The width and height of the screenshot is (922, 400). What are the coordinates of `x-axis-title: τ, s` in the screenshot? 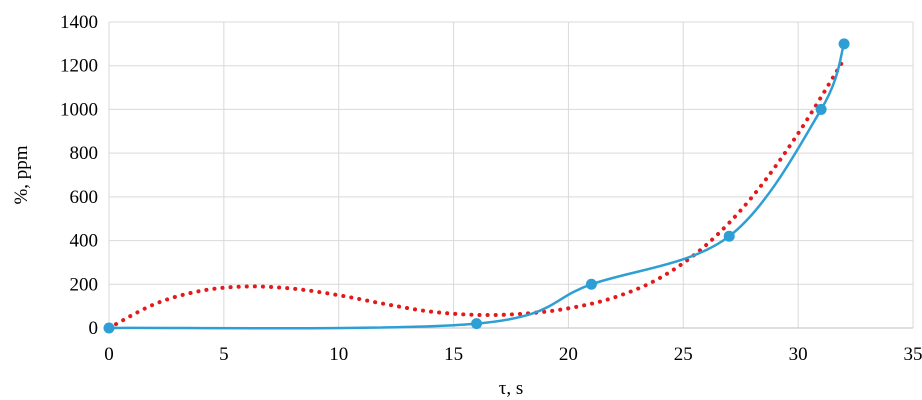 It's located at (511, 388).